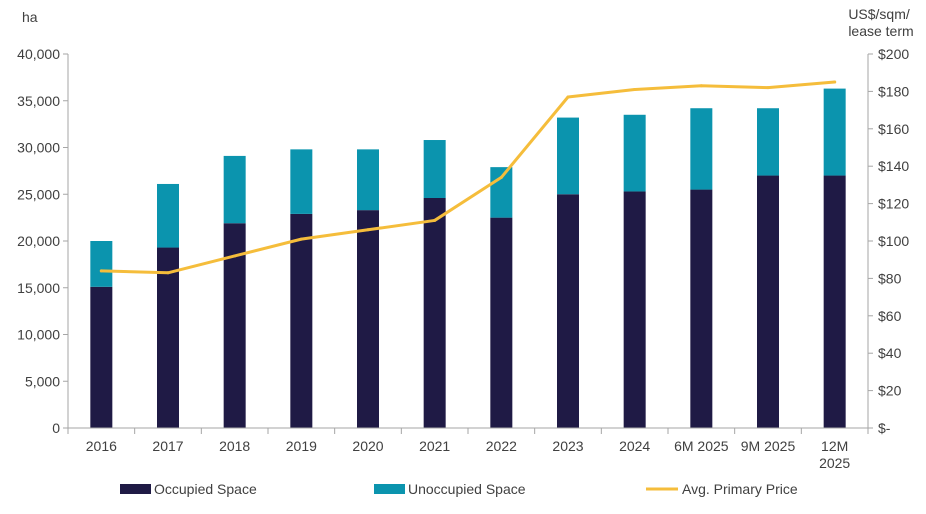 The width and height of the screenshot is (926, 514). I want to click on legend-item-occupied: Occupied Space, so click(188, 489).